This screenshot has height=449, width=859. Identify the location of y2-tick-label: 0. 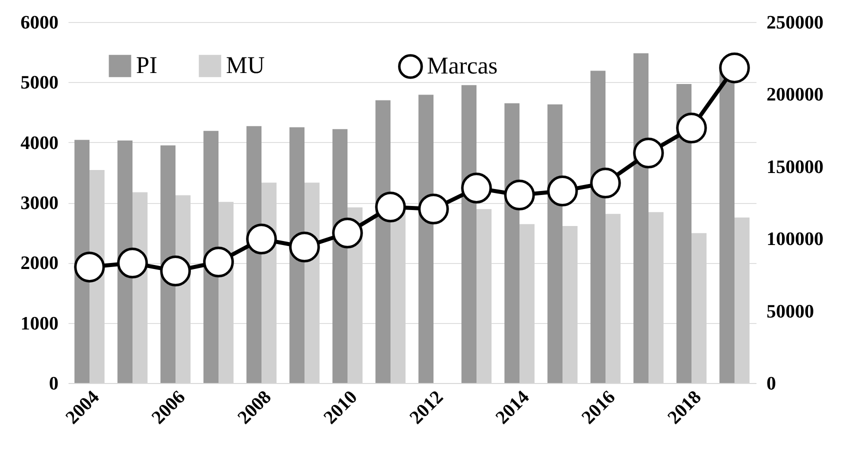
(771, 384).